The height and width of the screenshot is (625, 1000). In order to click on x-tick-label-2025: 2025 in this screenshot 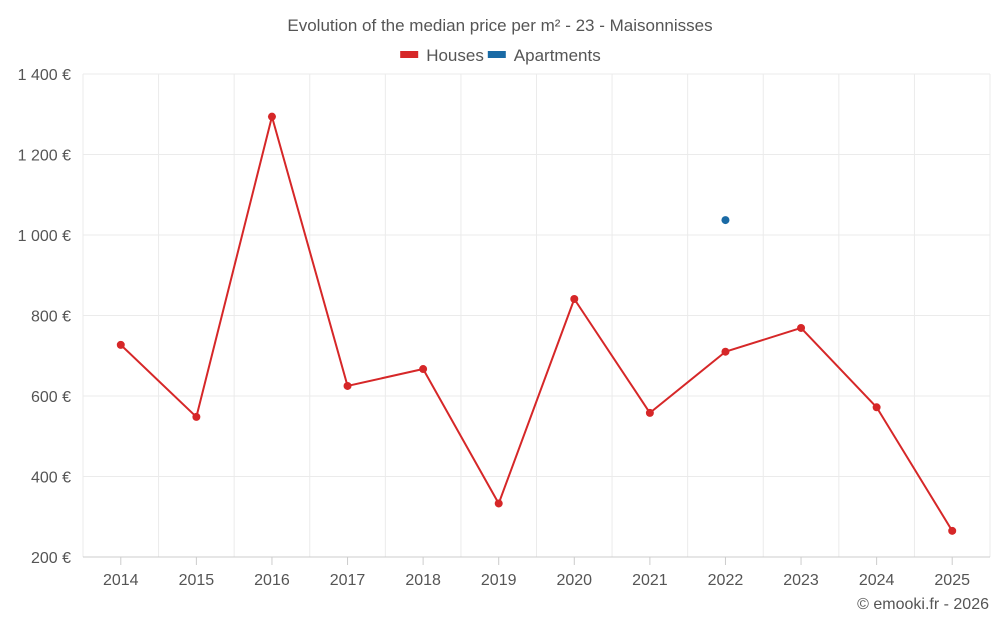, I will do `click(952, 580)`.